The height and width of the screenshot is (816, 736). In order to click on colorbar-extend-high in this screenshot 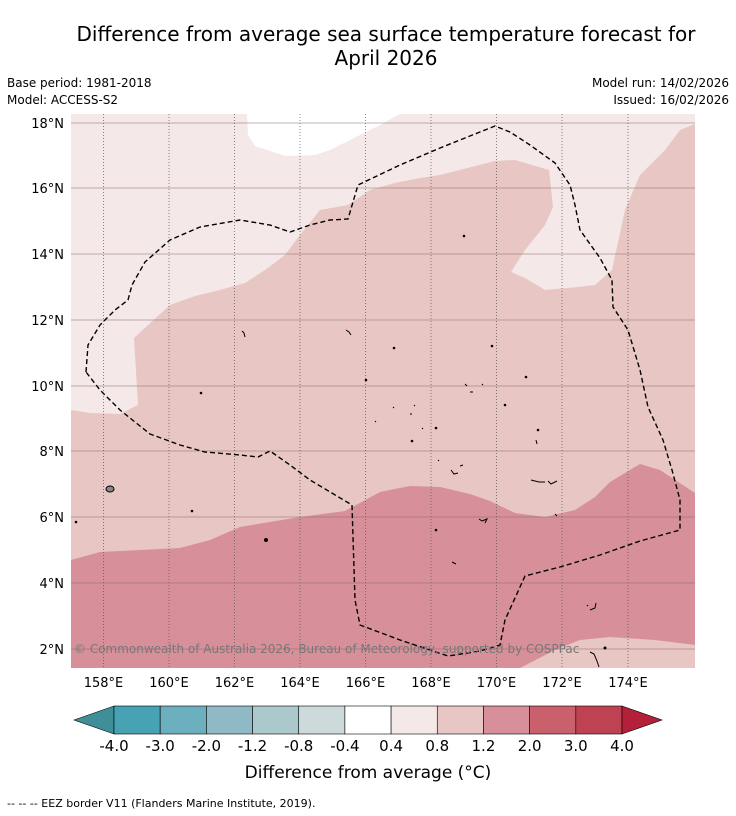, I will do `click(642, 720)`.